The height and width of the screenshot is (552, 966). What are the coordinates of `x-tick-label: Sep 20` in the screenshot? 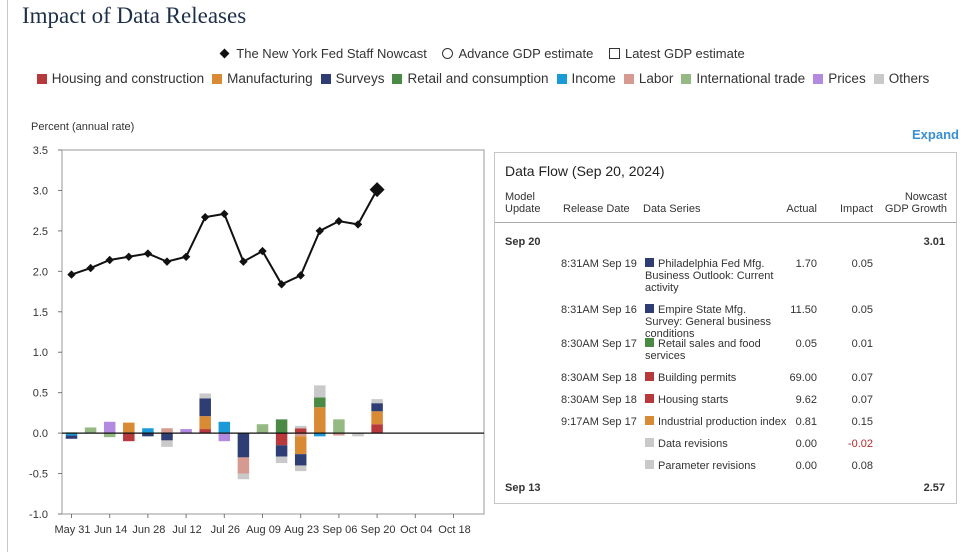 It's located at (378, 530).